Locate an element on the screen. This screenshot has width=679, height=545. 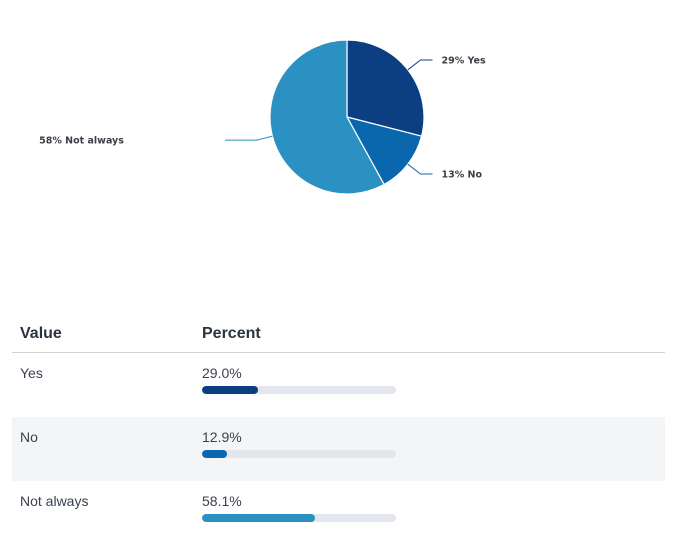
row-percent-cell: 58.1% is located at coordinates (433, 513).